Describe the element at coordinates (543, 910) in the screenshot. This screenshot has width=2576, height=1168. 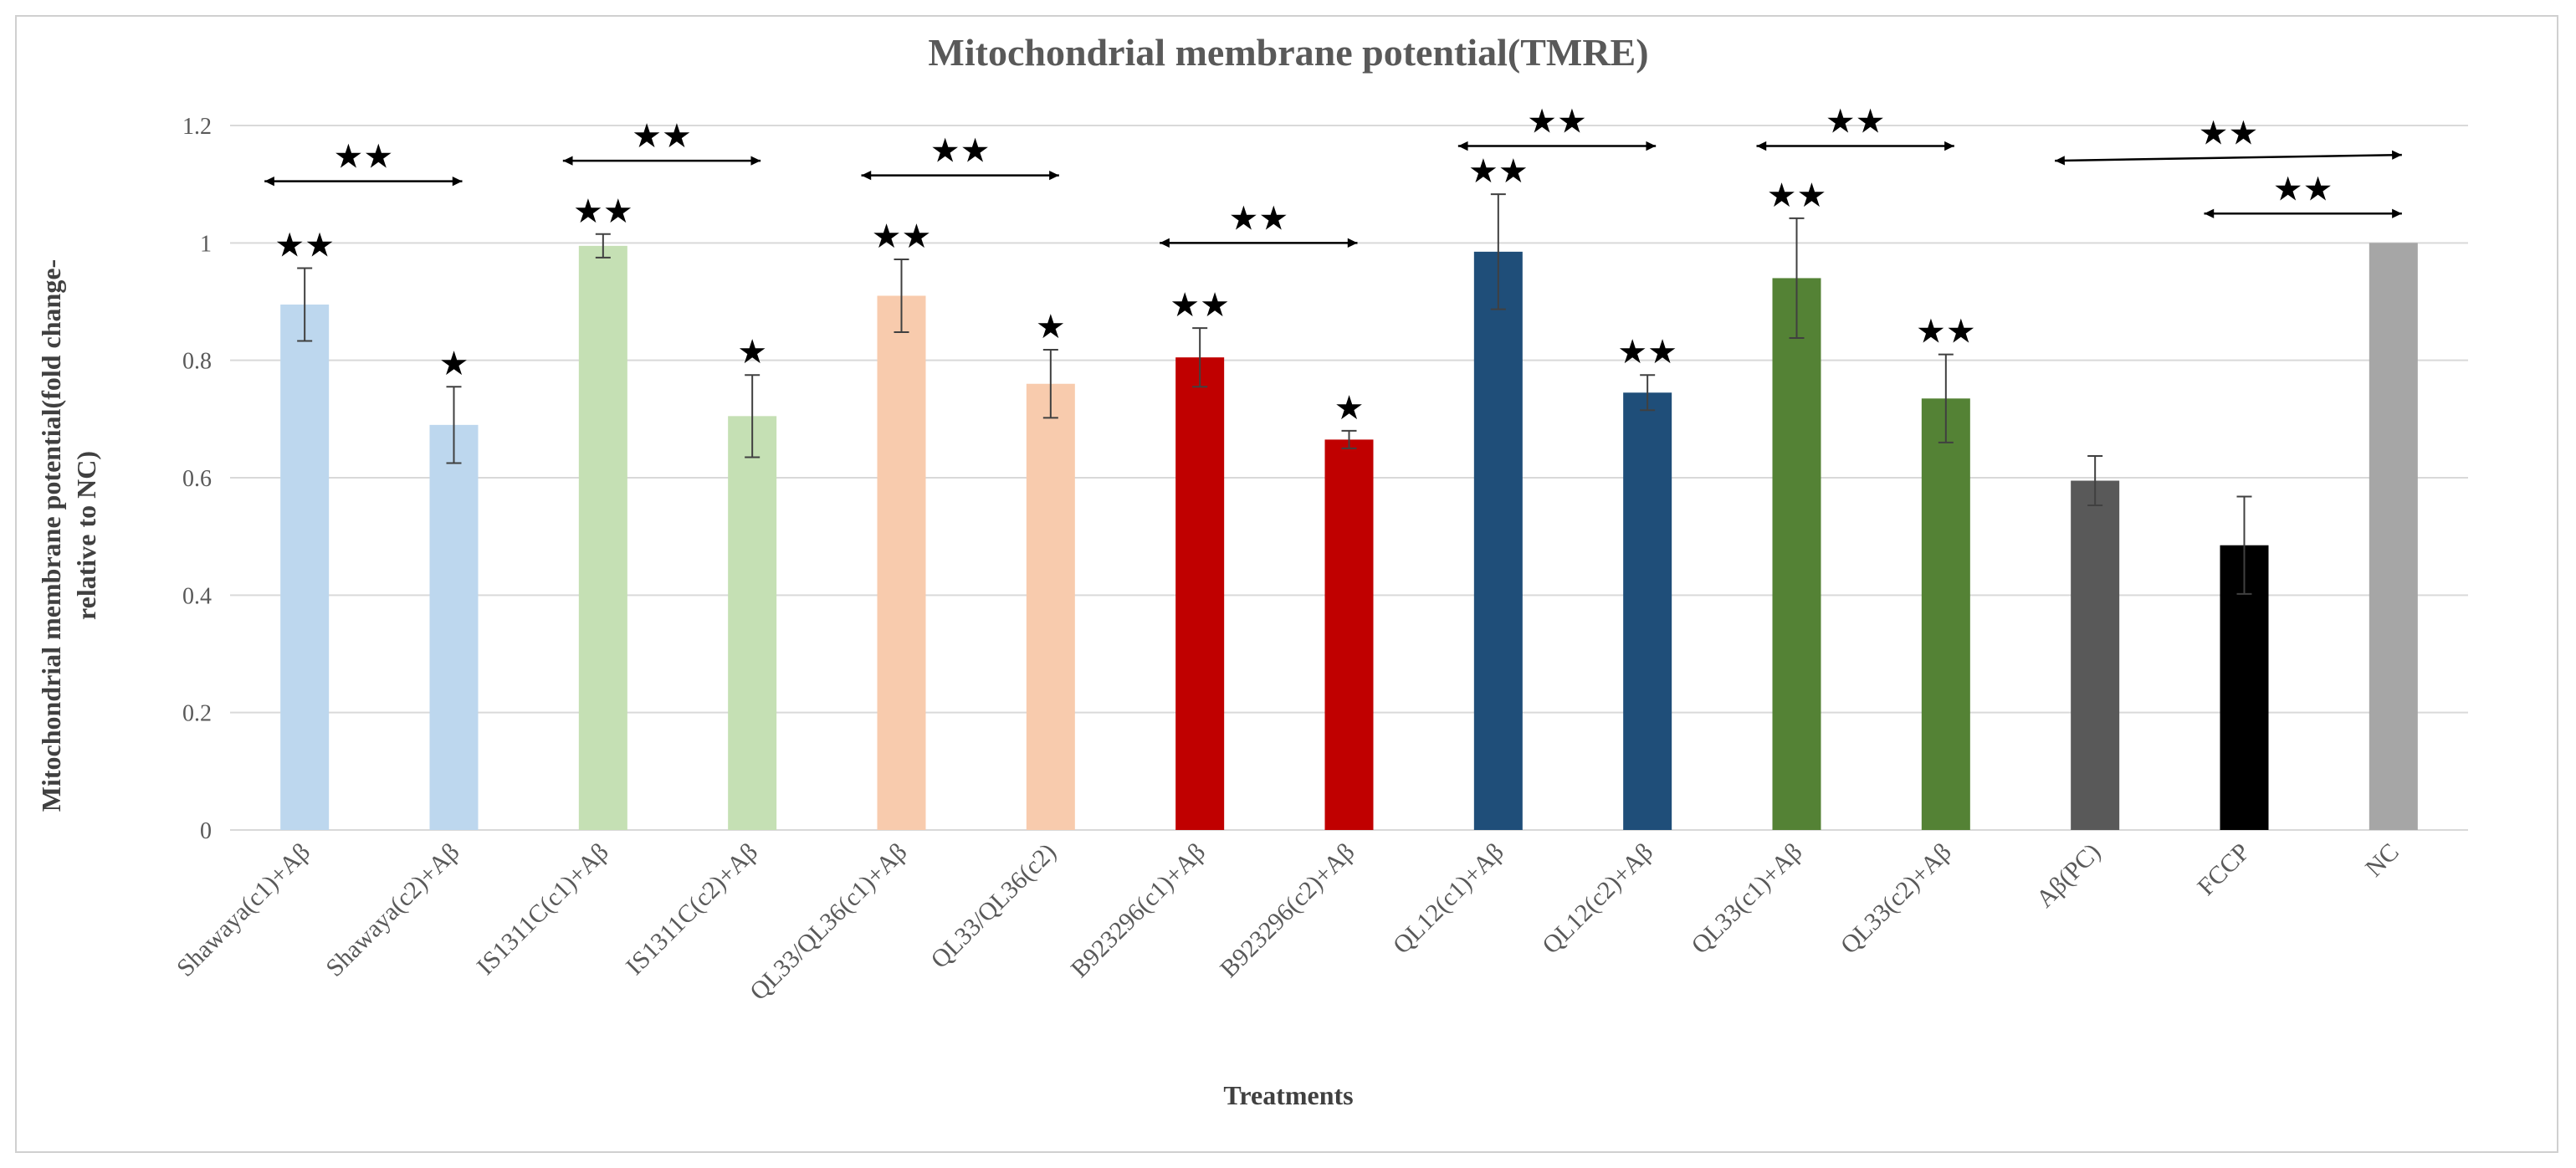
I see `x-tick-label: IS1311C(c1)+Aβ` at that location.